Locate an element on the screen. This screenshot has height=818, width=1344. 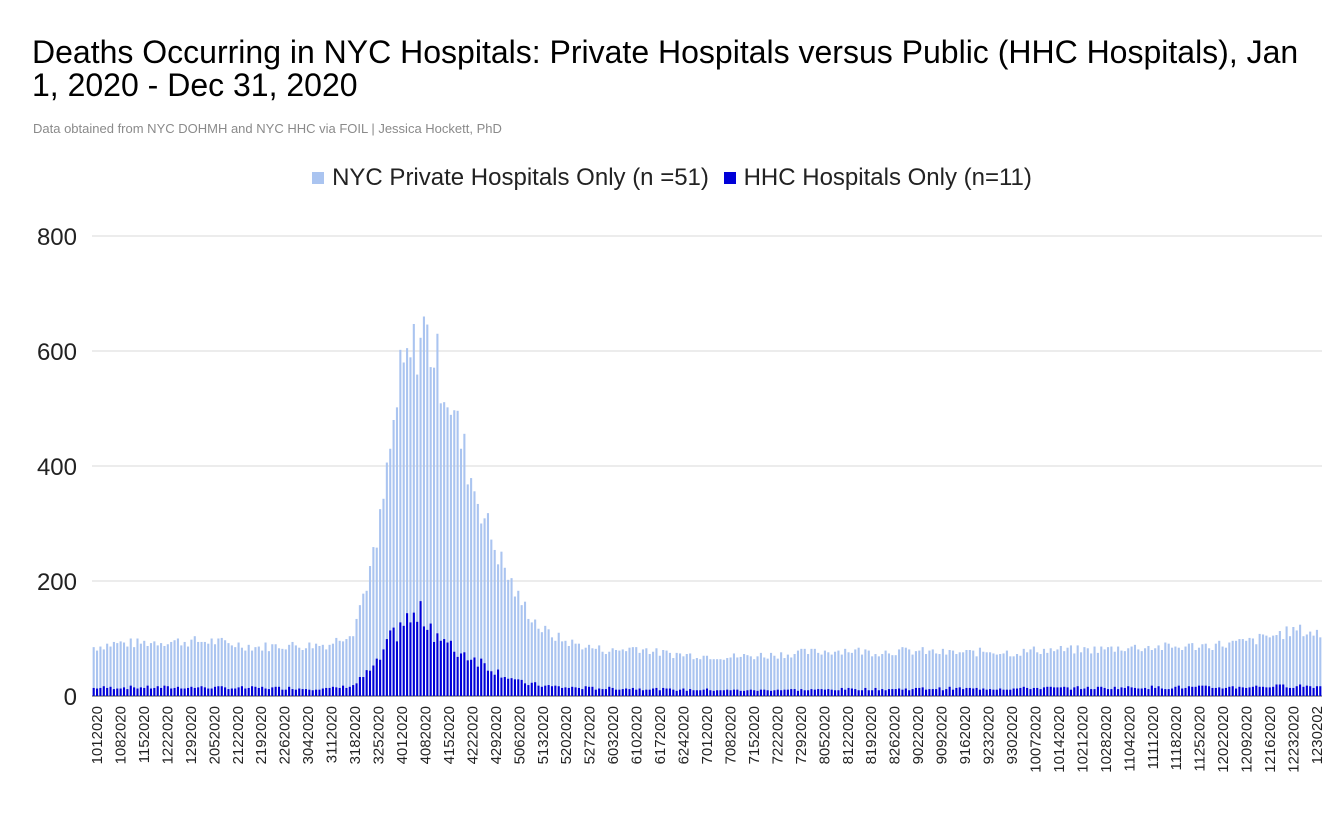
x-tick-label-41: 10142020 is located at coordinates (1059, 739).